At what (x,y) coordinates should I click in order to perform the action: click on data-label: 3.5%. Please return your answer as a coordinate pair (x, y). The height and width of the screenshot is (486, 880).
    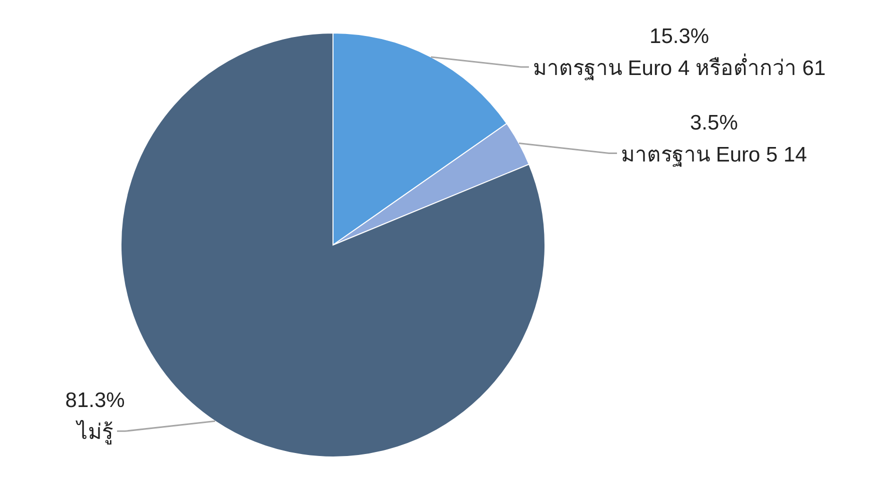
    Looking at the image, I should click on (714, 122).